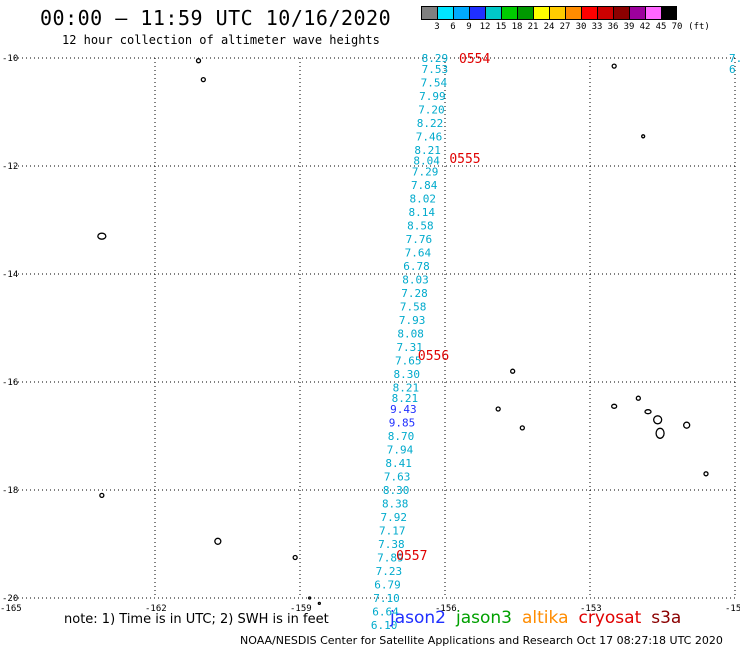  Describe the element at coordinates (485, 27) in the screenshot. I see `legend-label: 12` at that location.